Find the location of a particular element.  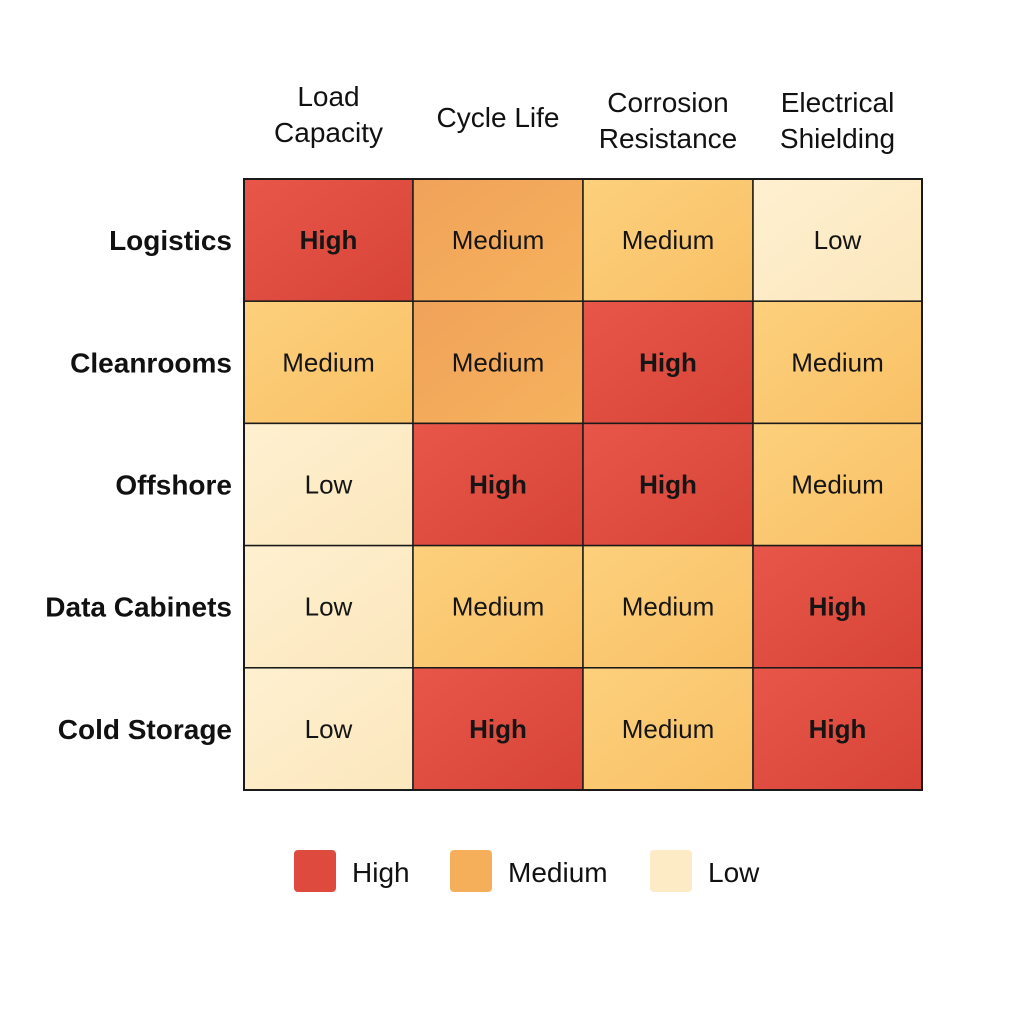

cell-offshore-electrical-shielding is located at coordinates (837, 484).